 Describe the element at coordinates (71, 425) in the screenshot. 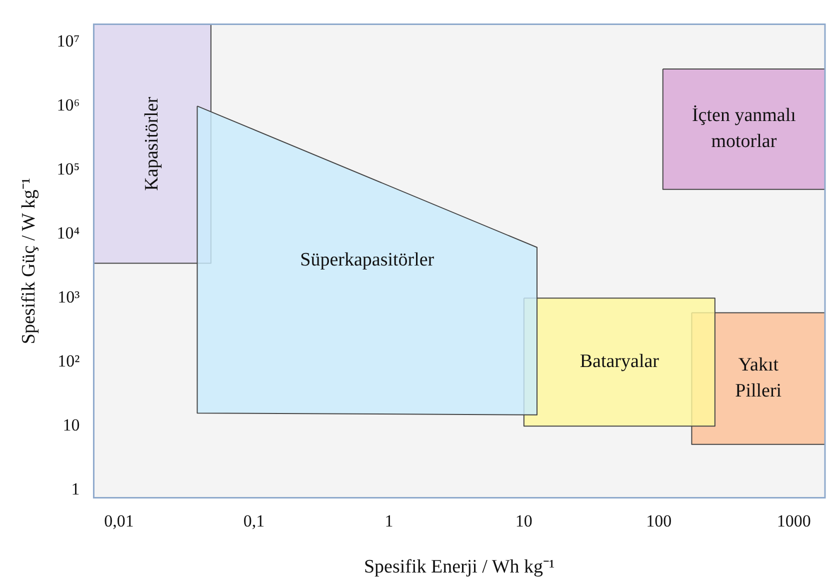

I see `y-tick-label: 10` at that location.